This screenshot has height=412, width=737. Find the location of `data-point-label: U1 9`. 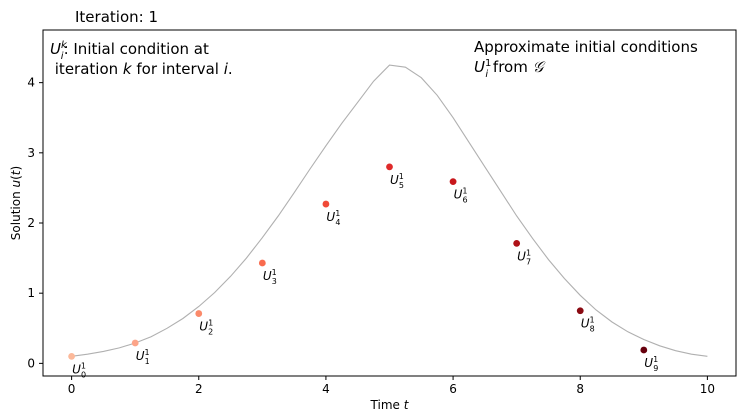

data-point-label: U1 9 is located at coordinates (651, 364).